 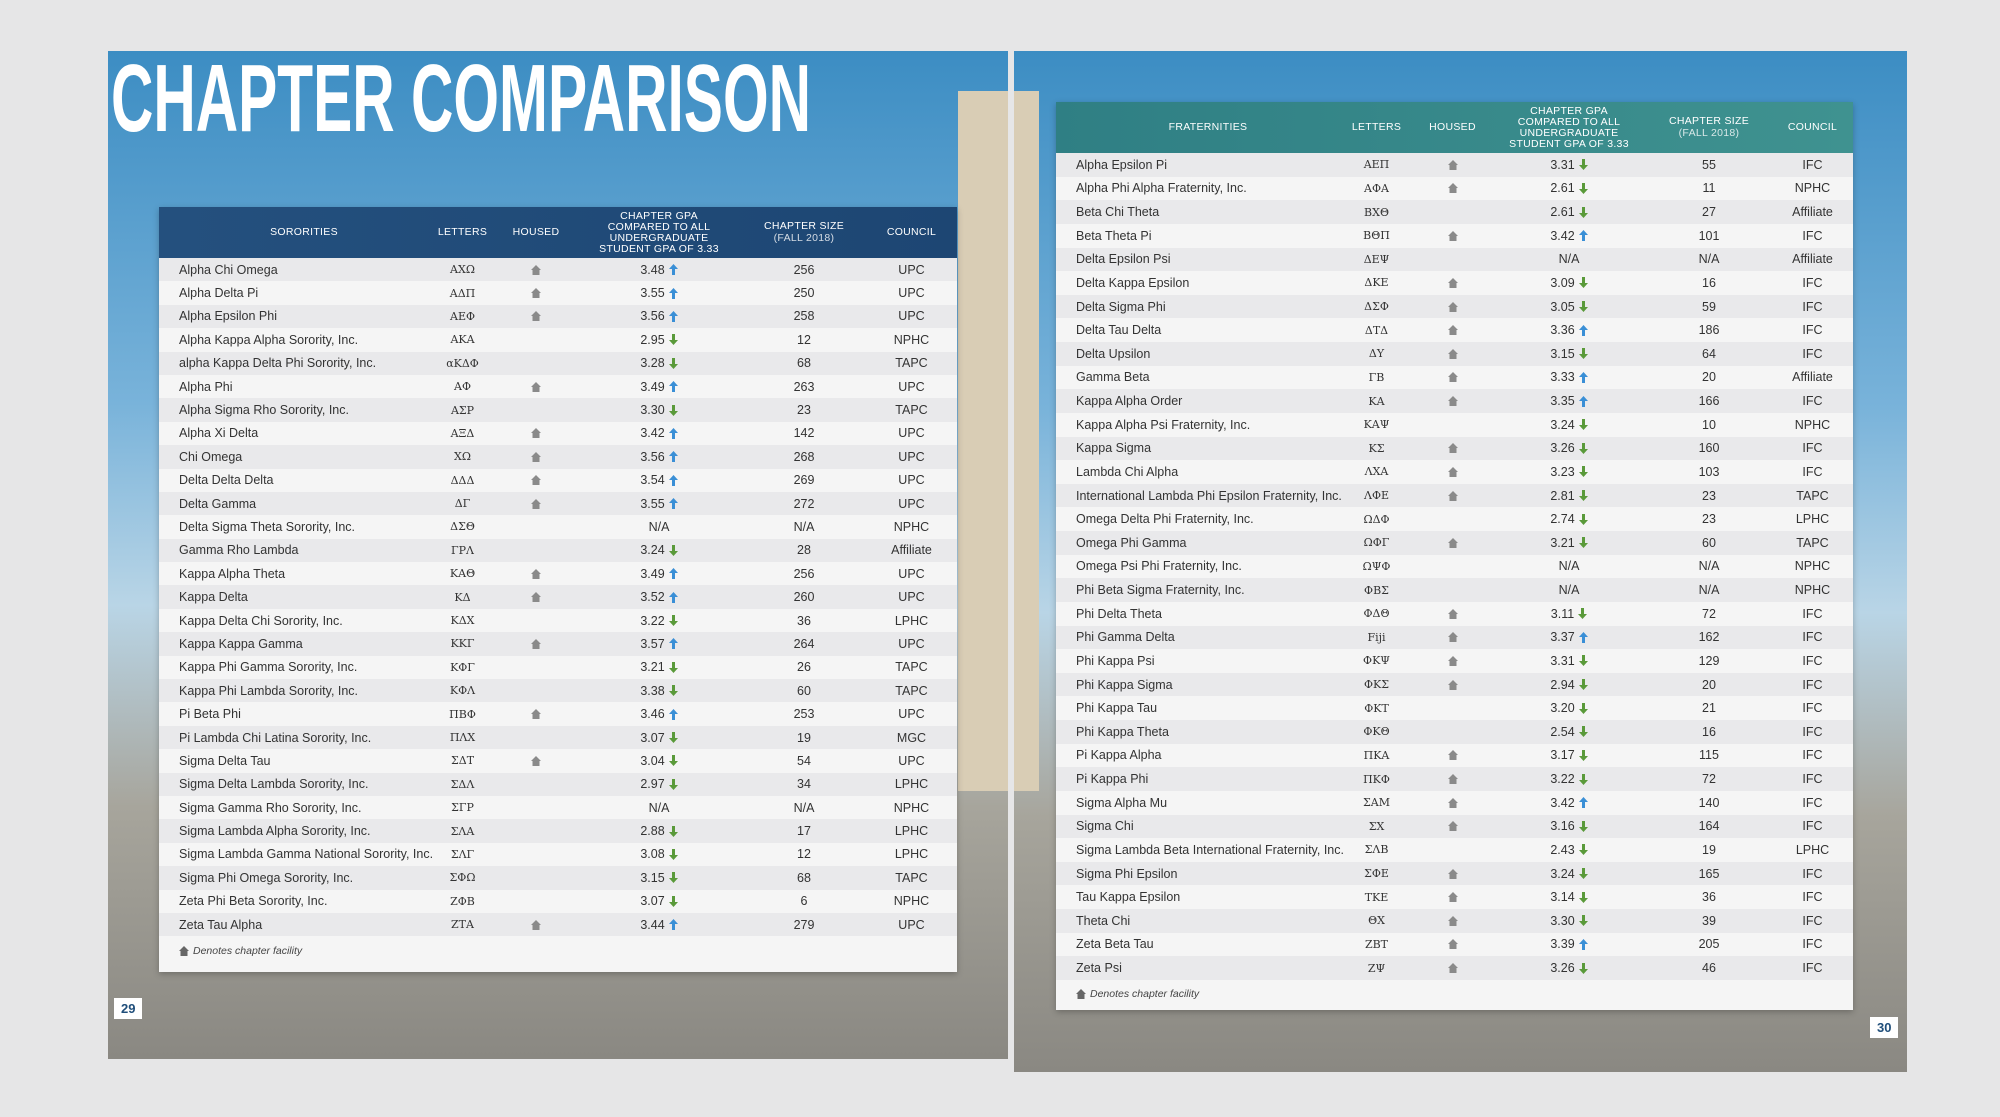 I want to click on greek-letters: ΑΔΠ, so click(x=462, y=293).